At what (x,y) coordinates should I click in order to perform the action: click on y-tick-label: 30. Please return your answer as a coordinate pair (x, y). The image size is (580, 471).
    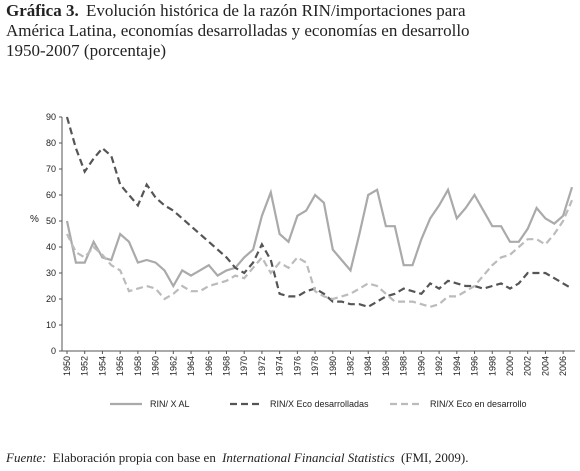
    Looking at the image, I should click on (51, 273).